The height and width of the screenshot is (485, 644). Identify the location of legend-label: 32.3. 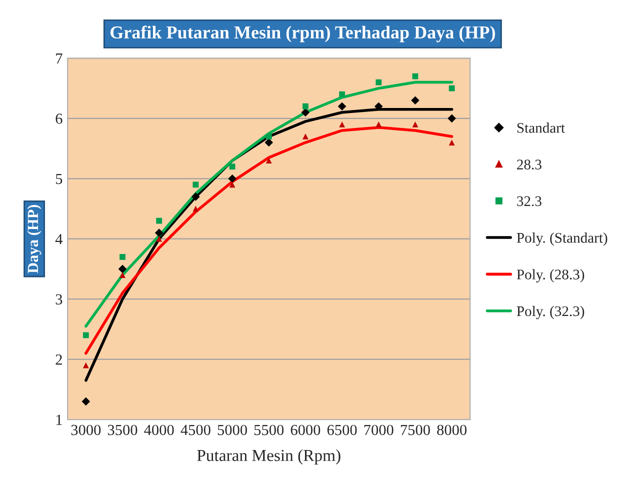
(529, 201).